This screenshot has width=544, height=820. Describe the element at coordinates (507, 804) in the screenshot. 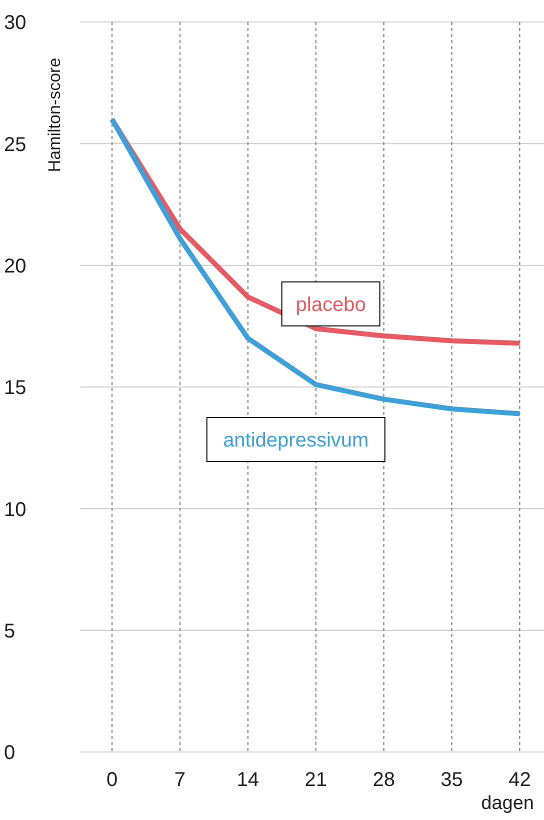

I see `x-axis-title: dagen` at that location.